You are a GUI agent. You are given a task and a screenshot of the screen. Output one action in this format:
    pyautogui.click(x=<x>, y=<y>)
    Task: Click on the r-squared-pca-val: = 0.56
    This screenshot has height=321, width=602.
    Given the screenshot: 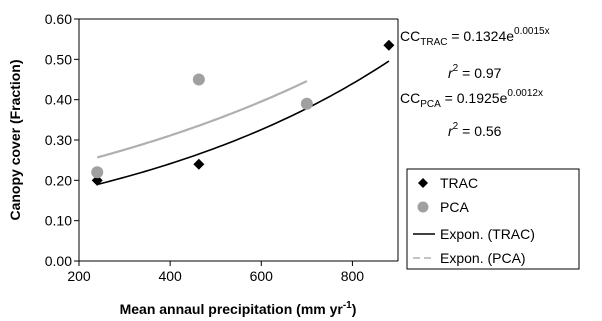 What is the action you would take?
    pyautogui.click(x=479, y=131)
    